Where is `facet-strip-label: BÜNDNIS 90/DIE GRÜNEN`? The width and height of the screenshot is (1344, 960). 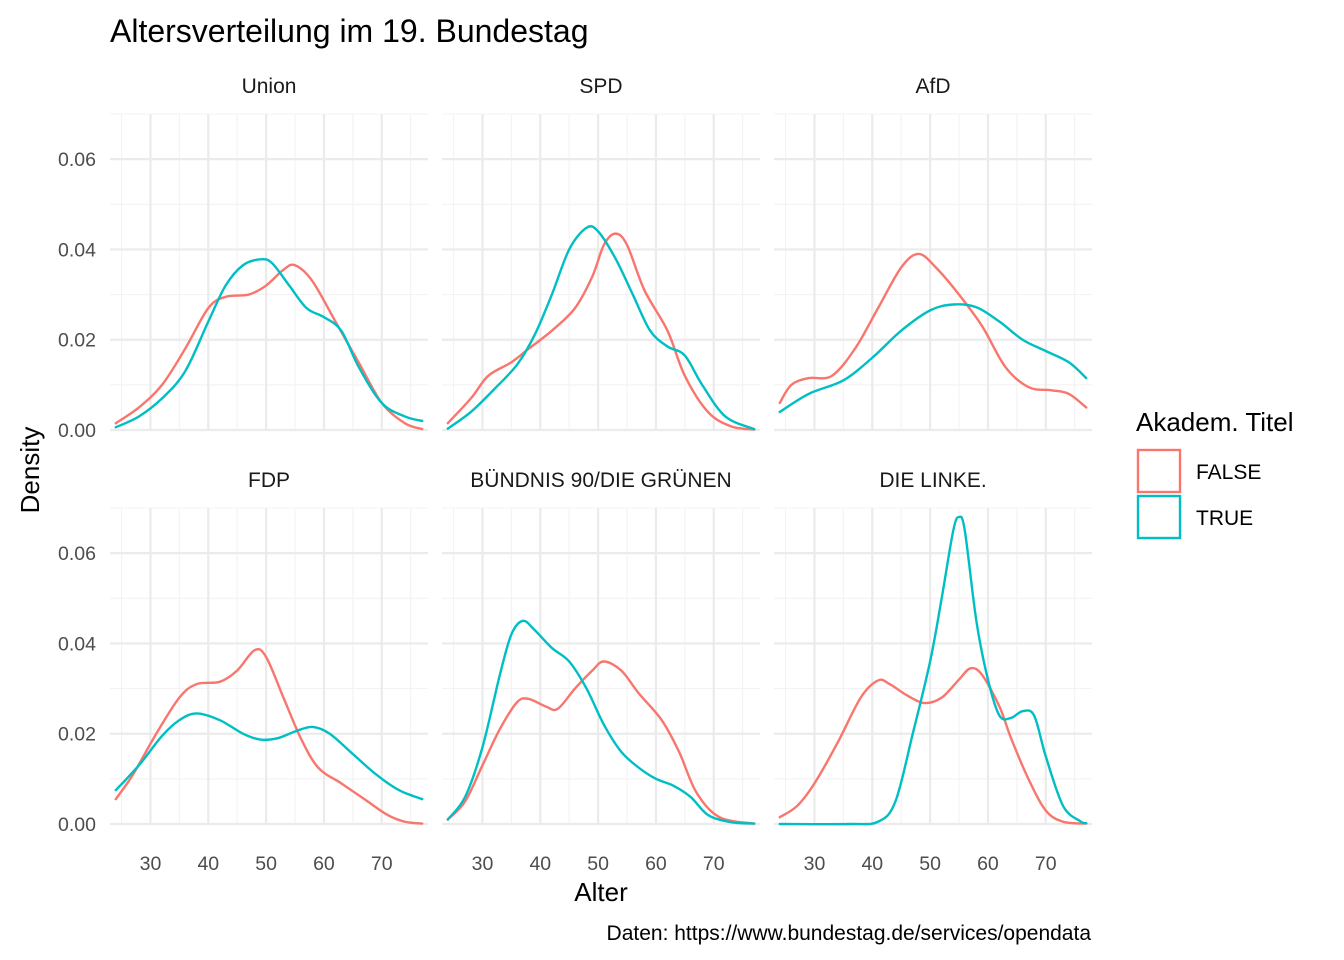
facet-strip-label: BÜNDNIS 90/DIE GRÜNEN is located at coordinates (600, 480).